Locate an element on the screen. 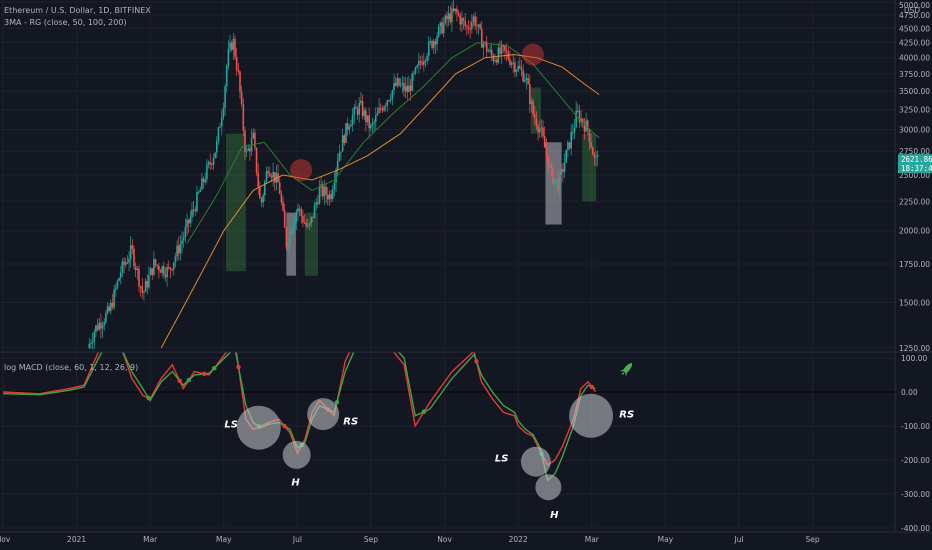 The image size is (932, 550). macd-tick-label: 0.00 is located at coordinates (909, 392).